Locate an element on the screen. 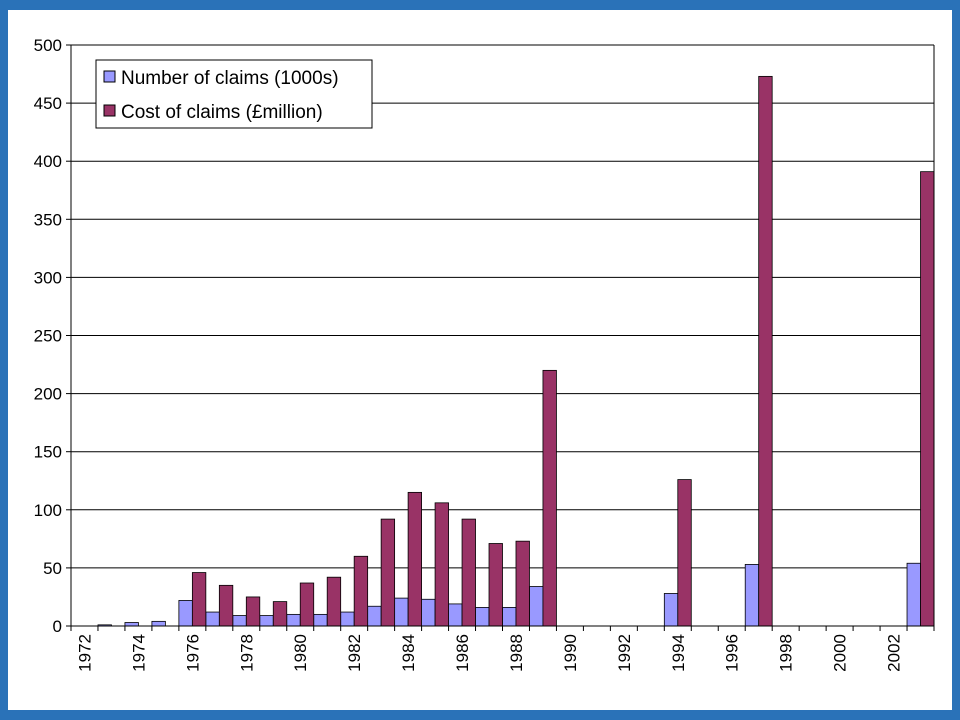 This screenshot has height=720, width=960. x-tick-label: 1988 is located at coordinates (516, 653).